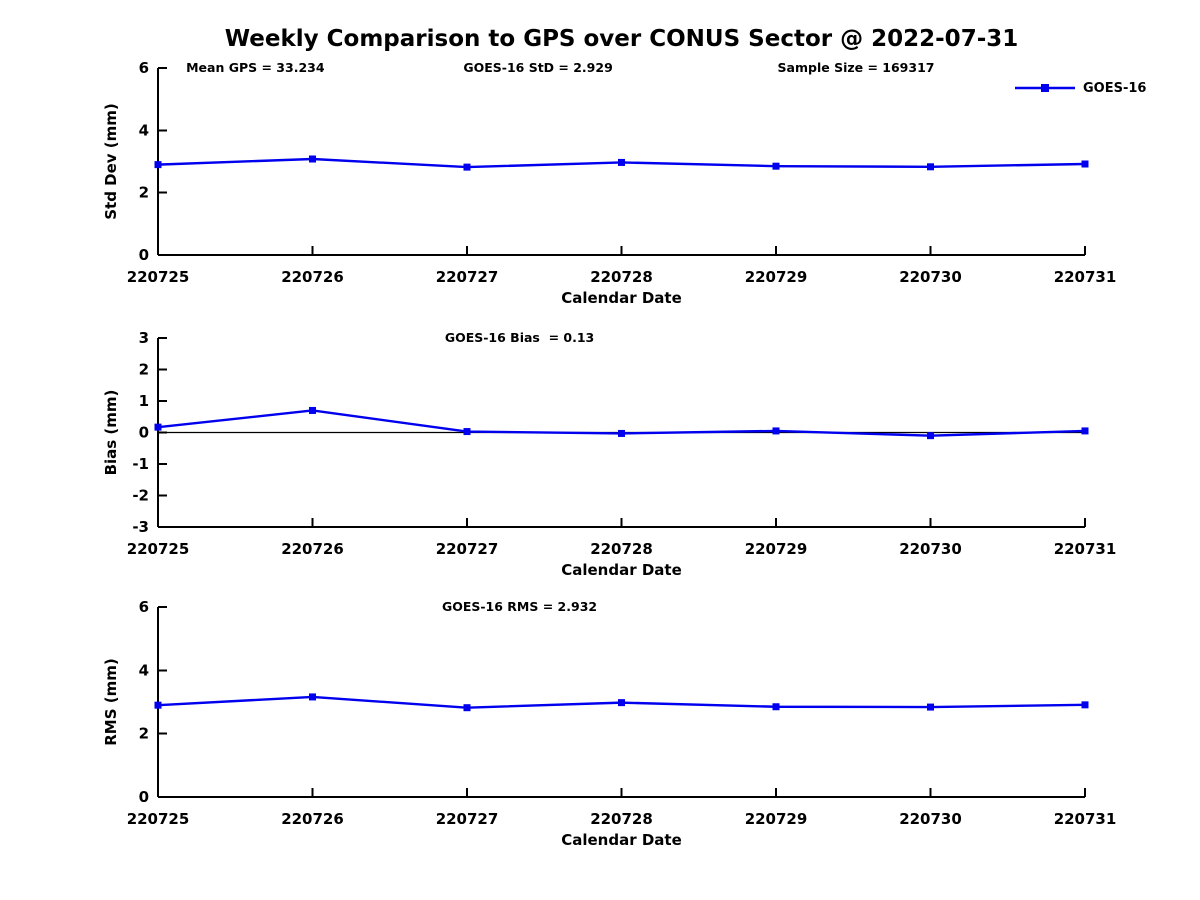  What do you see at coordinates (856, 67) in the screenshot?
I see `annotation: Sample Size = 169317` at bounding box center [856, 67].